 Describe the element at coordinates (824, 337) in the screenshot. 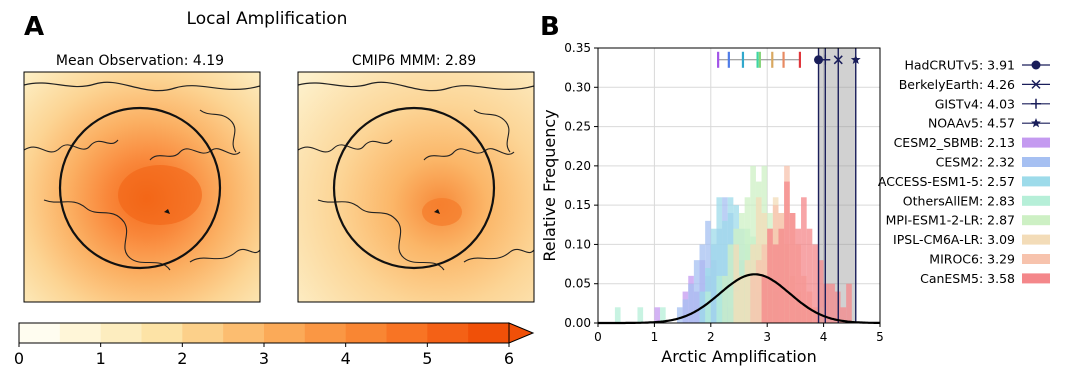

I see `x-tick-label: 4` at that location.